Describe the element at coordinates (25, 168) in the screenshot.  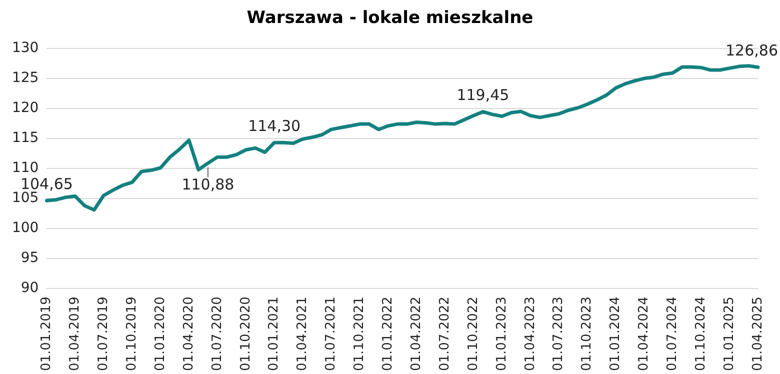
I see `y-tick-label: 110` at that location.